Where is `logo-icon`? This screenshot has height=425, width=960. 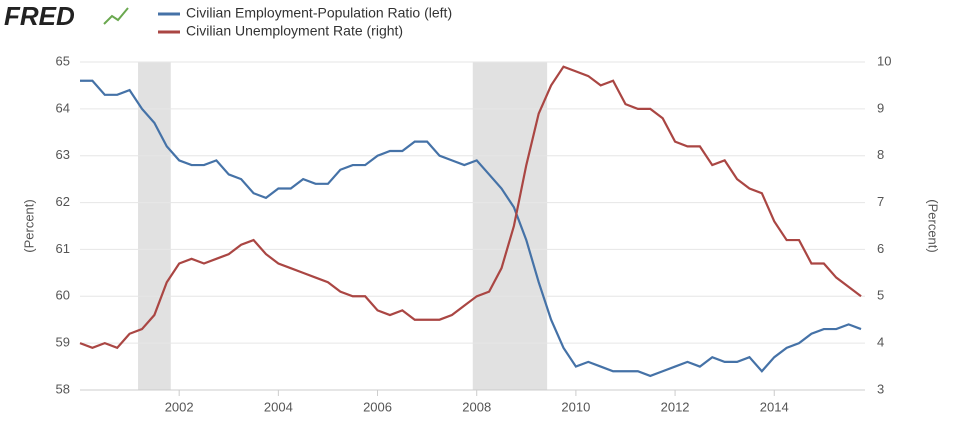
logo-icon is located at coordinates (116, 16).